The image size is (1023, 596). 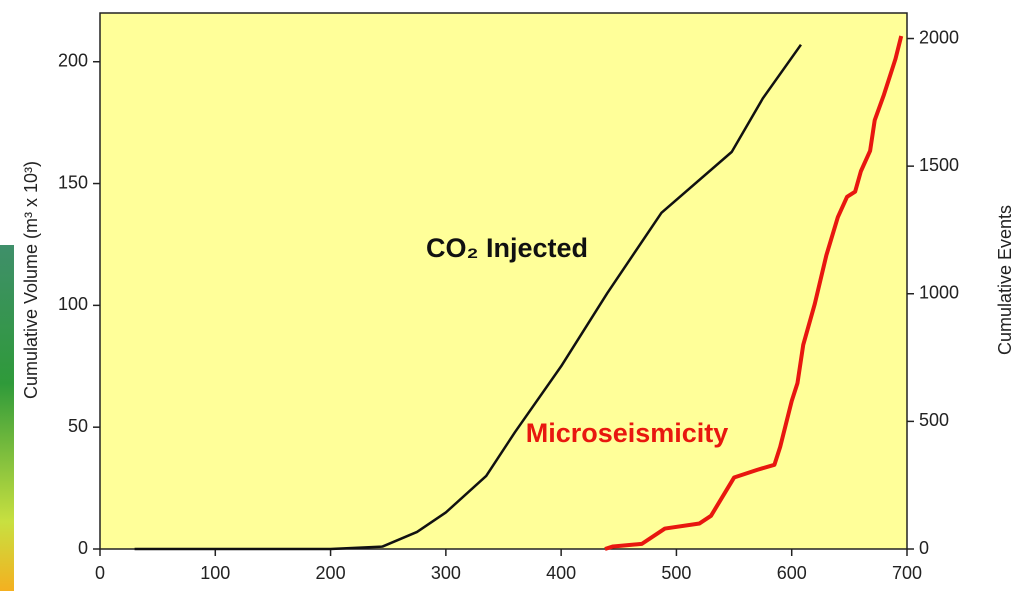 I want to click on y2-axis-label: Cumulative Events, so click(x=1005, y=280).